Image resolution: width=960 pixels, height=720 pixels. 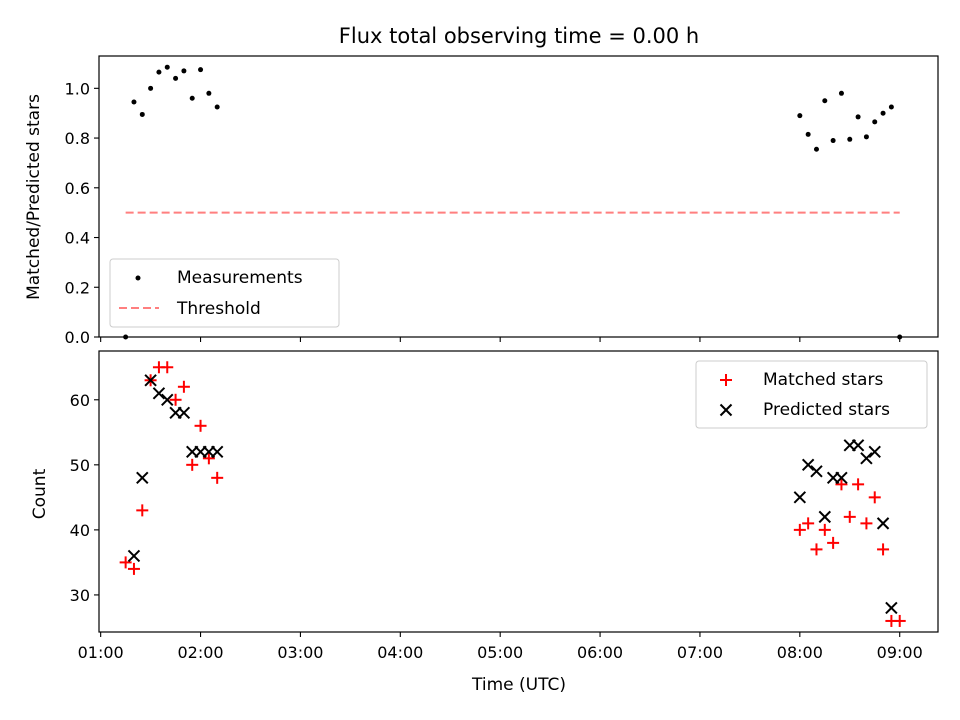 What do you see at coordinates (800, 652) in the screenshot?
I see `x-tick-label: 08:00` at bounding box center [800, 652].